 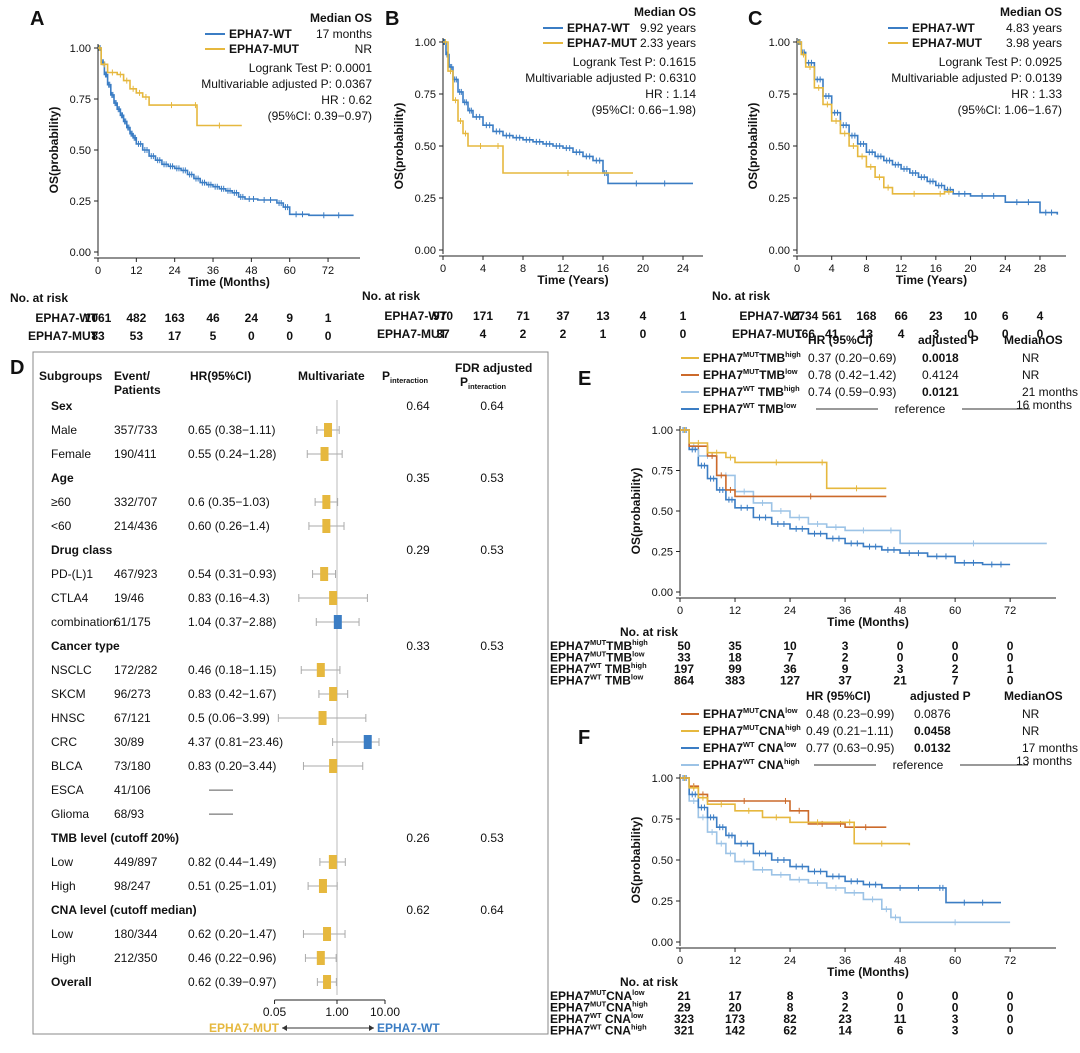 What do you see at coordinates (232, 622) in the screenshot?
I see `hr-text: 1.04 (0.37−2.88)` at bounding box center [232, 622].